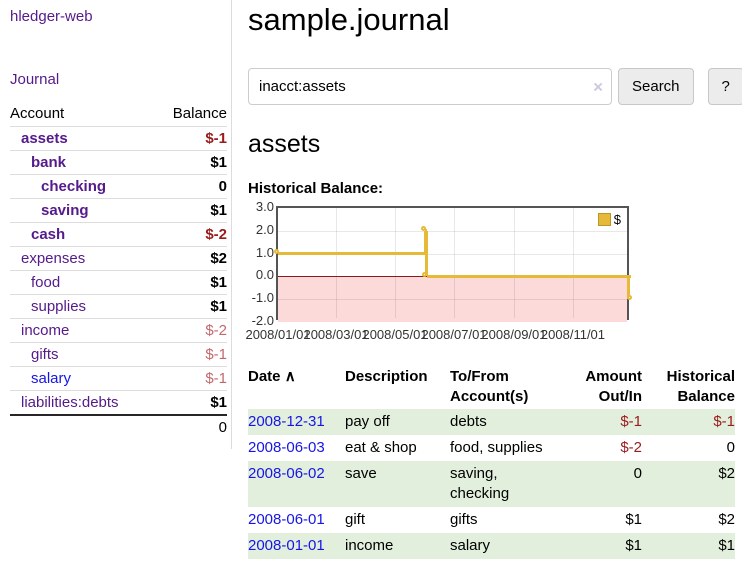  Describe the element at coordinates (65, 210) in the screenshot. I see `account-link: saving` at that location.